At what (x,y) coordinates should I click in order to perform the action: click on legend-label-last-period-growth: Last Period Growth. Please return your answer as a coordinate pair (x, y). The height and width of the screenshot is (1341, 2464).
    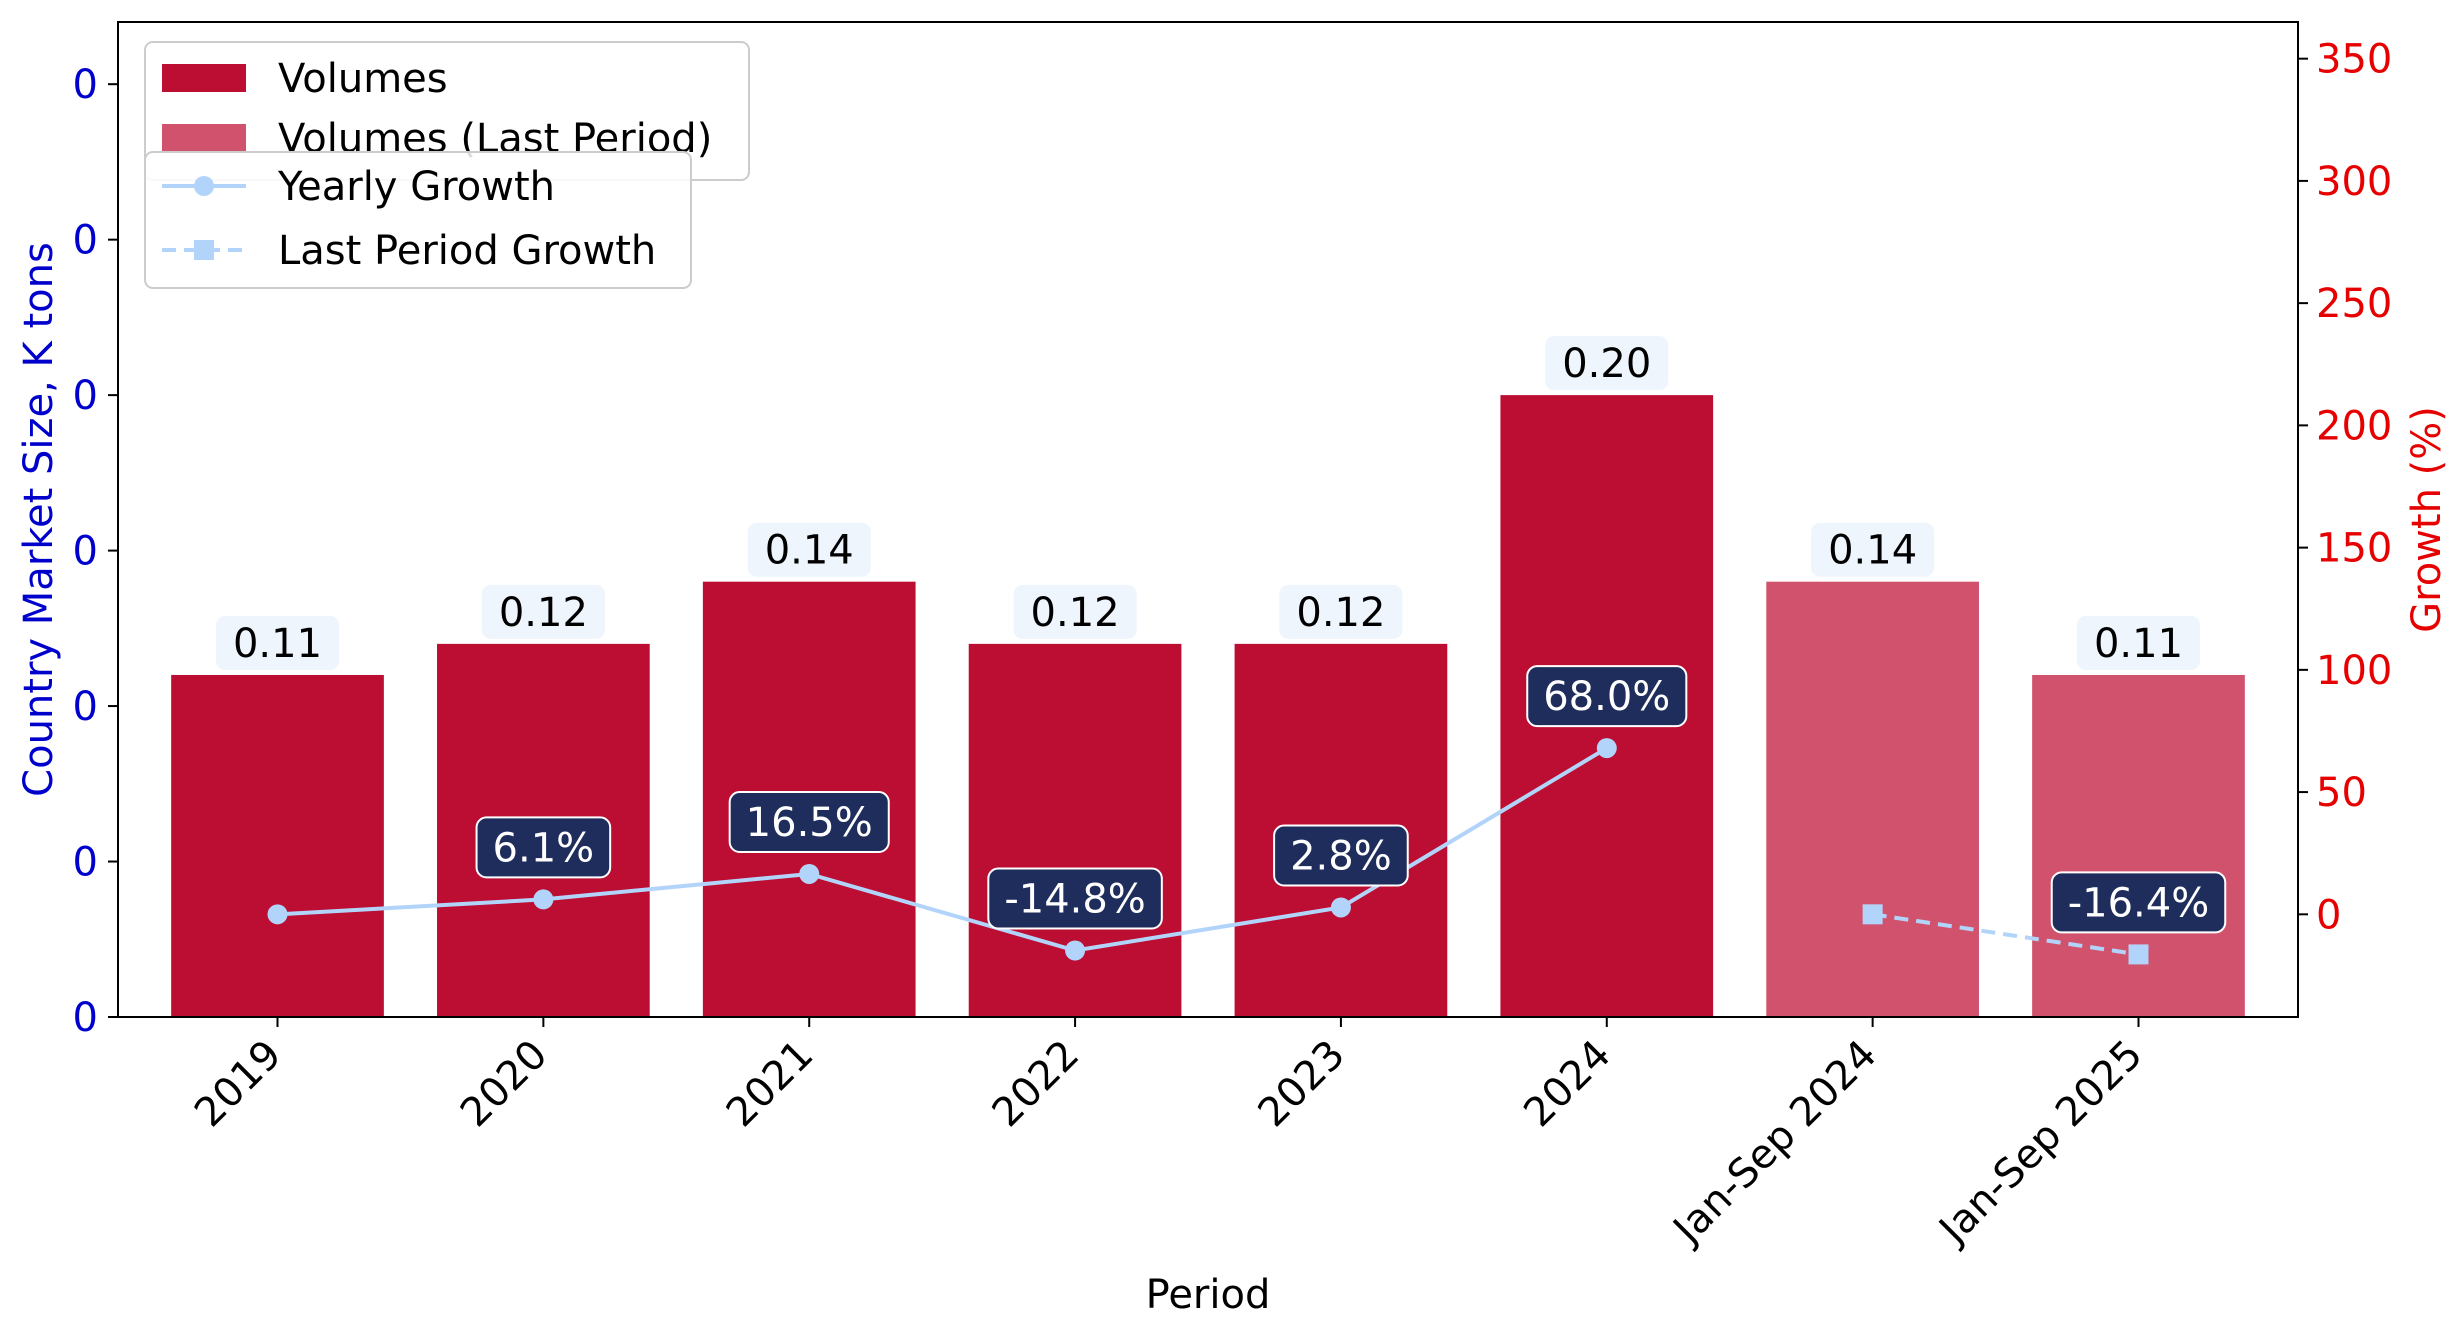
    Looking at the image, I should click on (467, 251).